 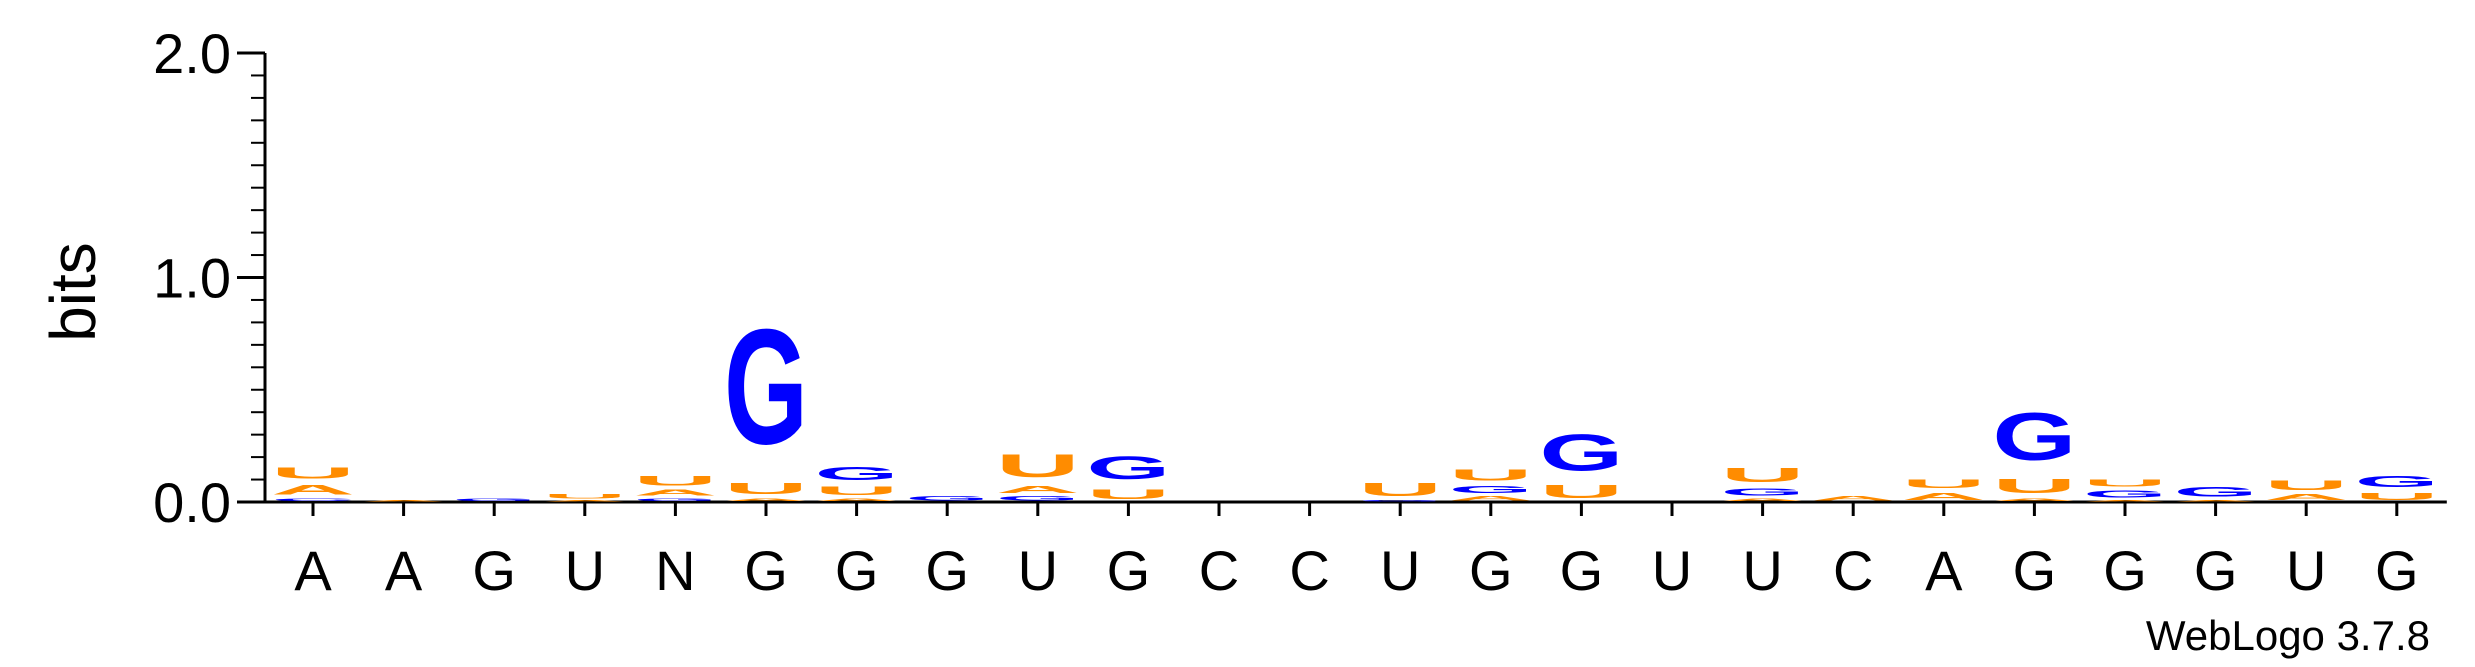 I want to click on letter-stack-8: G, so click(x=947, y=498).